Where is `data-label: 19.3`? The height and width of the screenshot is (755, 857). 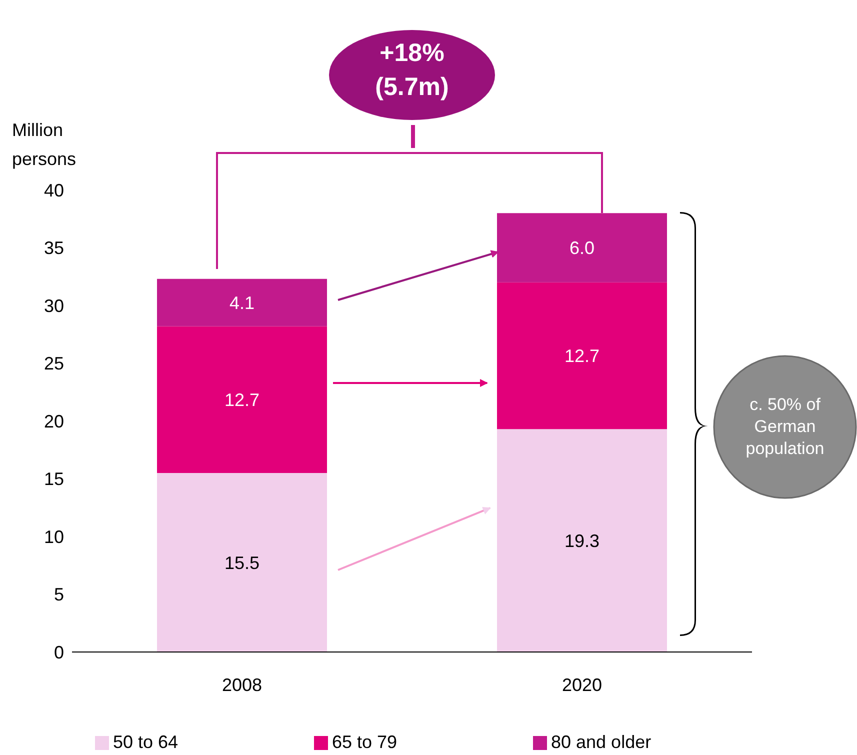 data-label: 19.3 is located at coordinates (582, 540).